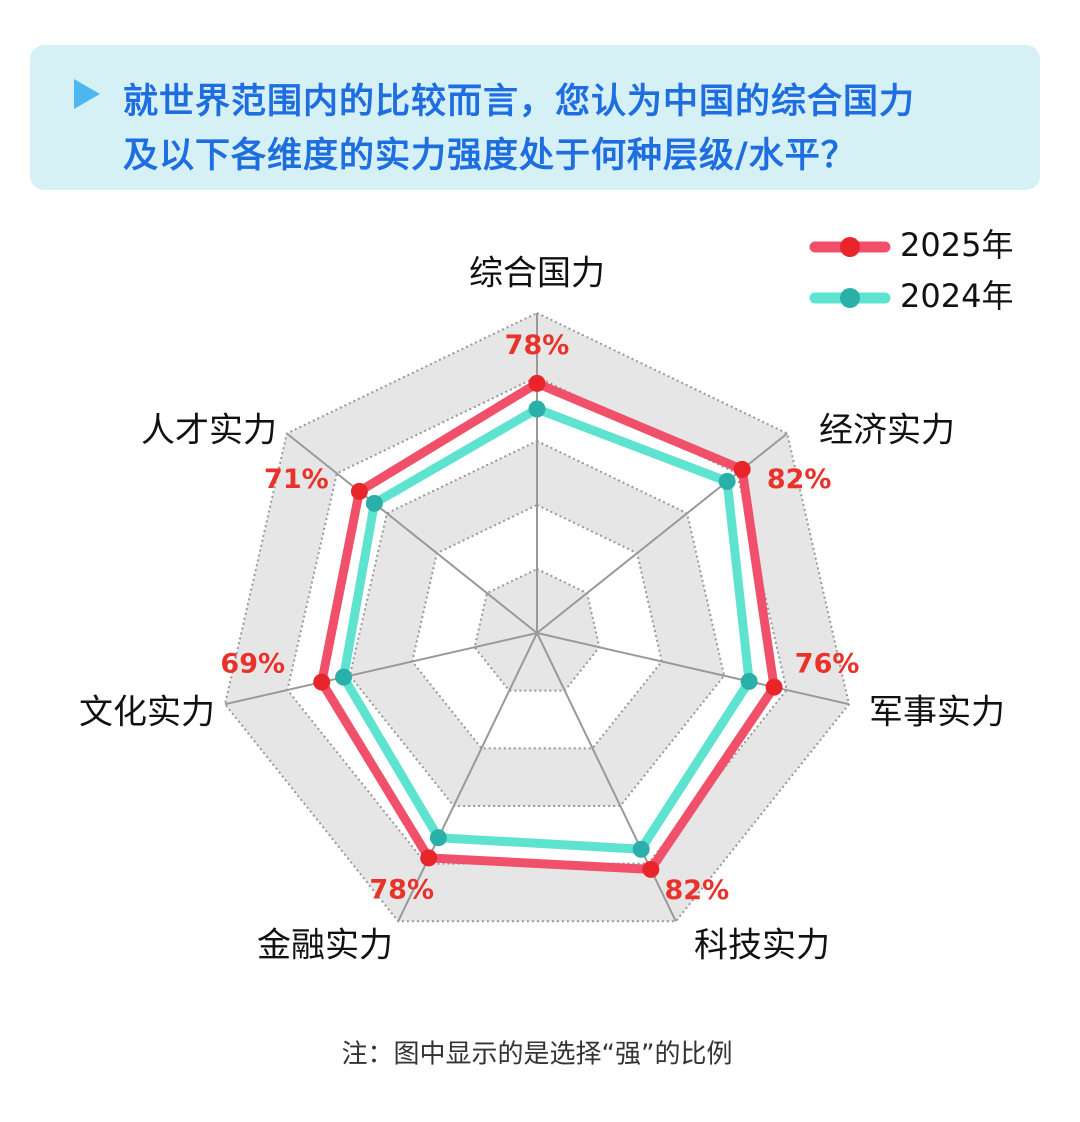 The width and height of the screenshot is (1080, 1122). I want to click on axis-label: 文化实力, so click(147, 713).